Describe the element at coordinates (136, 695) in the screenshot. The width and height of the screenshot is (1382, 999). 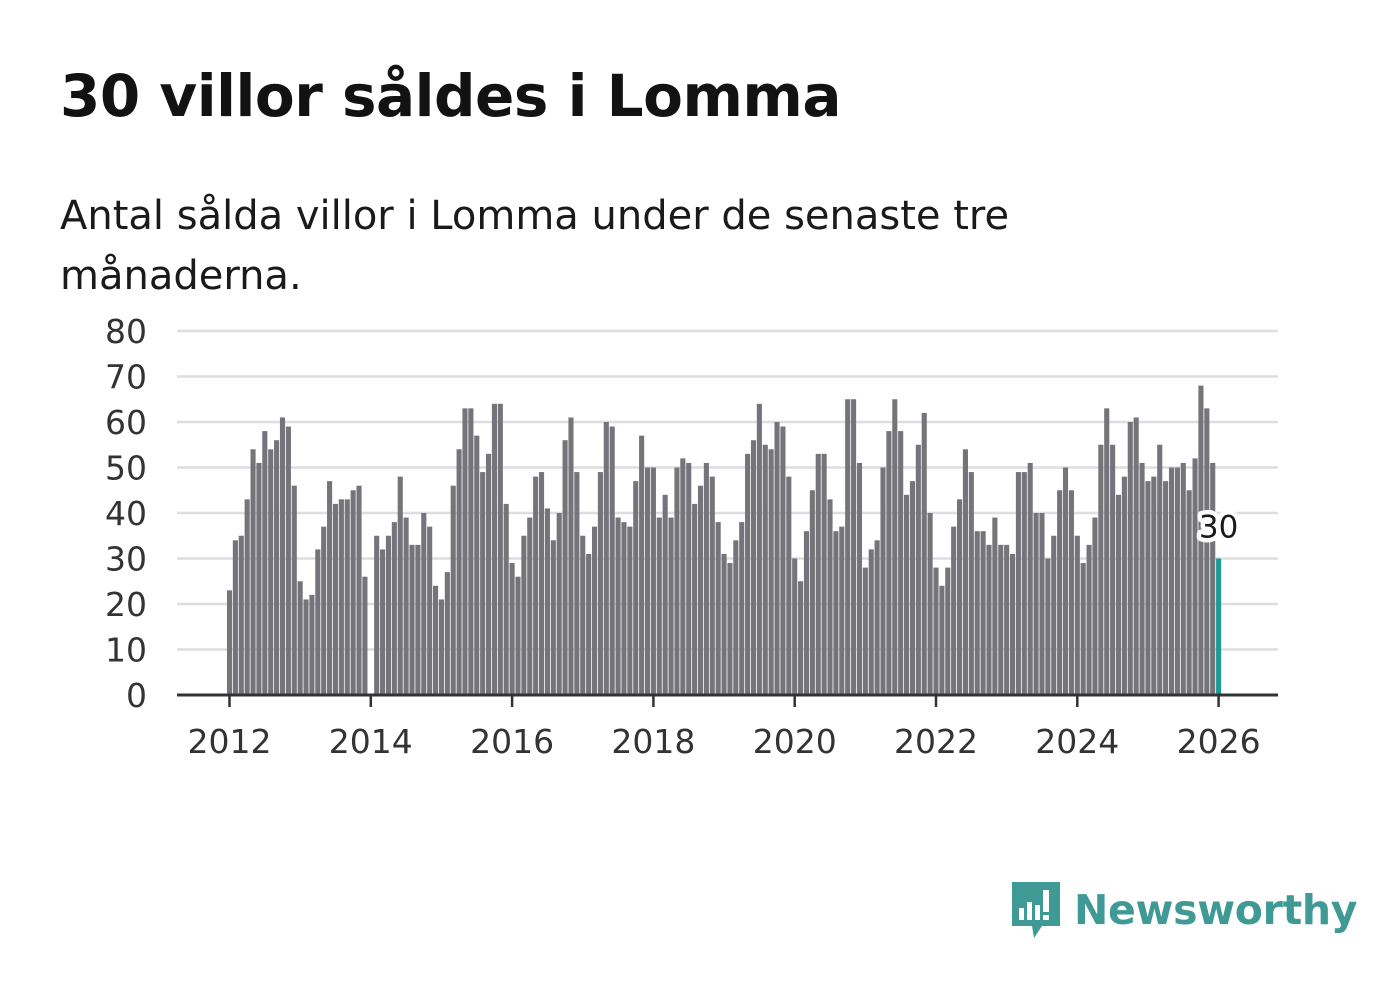
I see `y-tick-label: 0` at that location.